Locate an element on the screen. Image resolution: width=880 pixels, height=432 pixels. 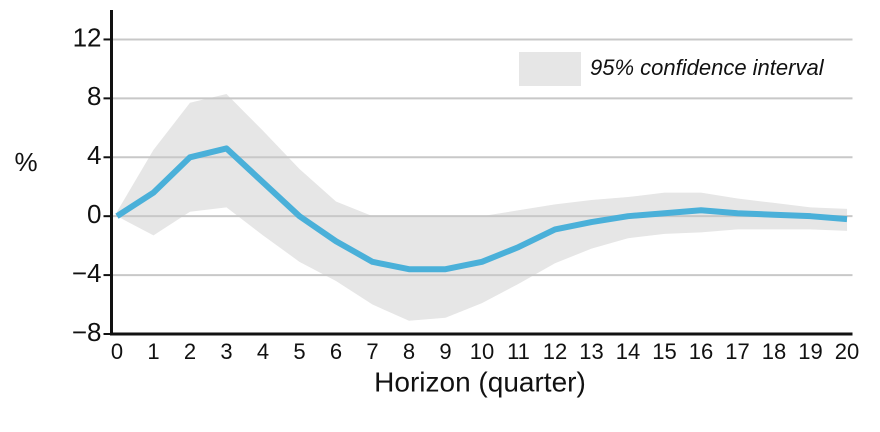
x-tick-label: 11 is located at coordinates (518, 351).